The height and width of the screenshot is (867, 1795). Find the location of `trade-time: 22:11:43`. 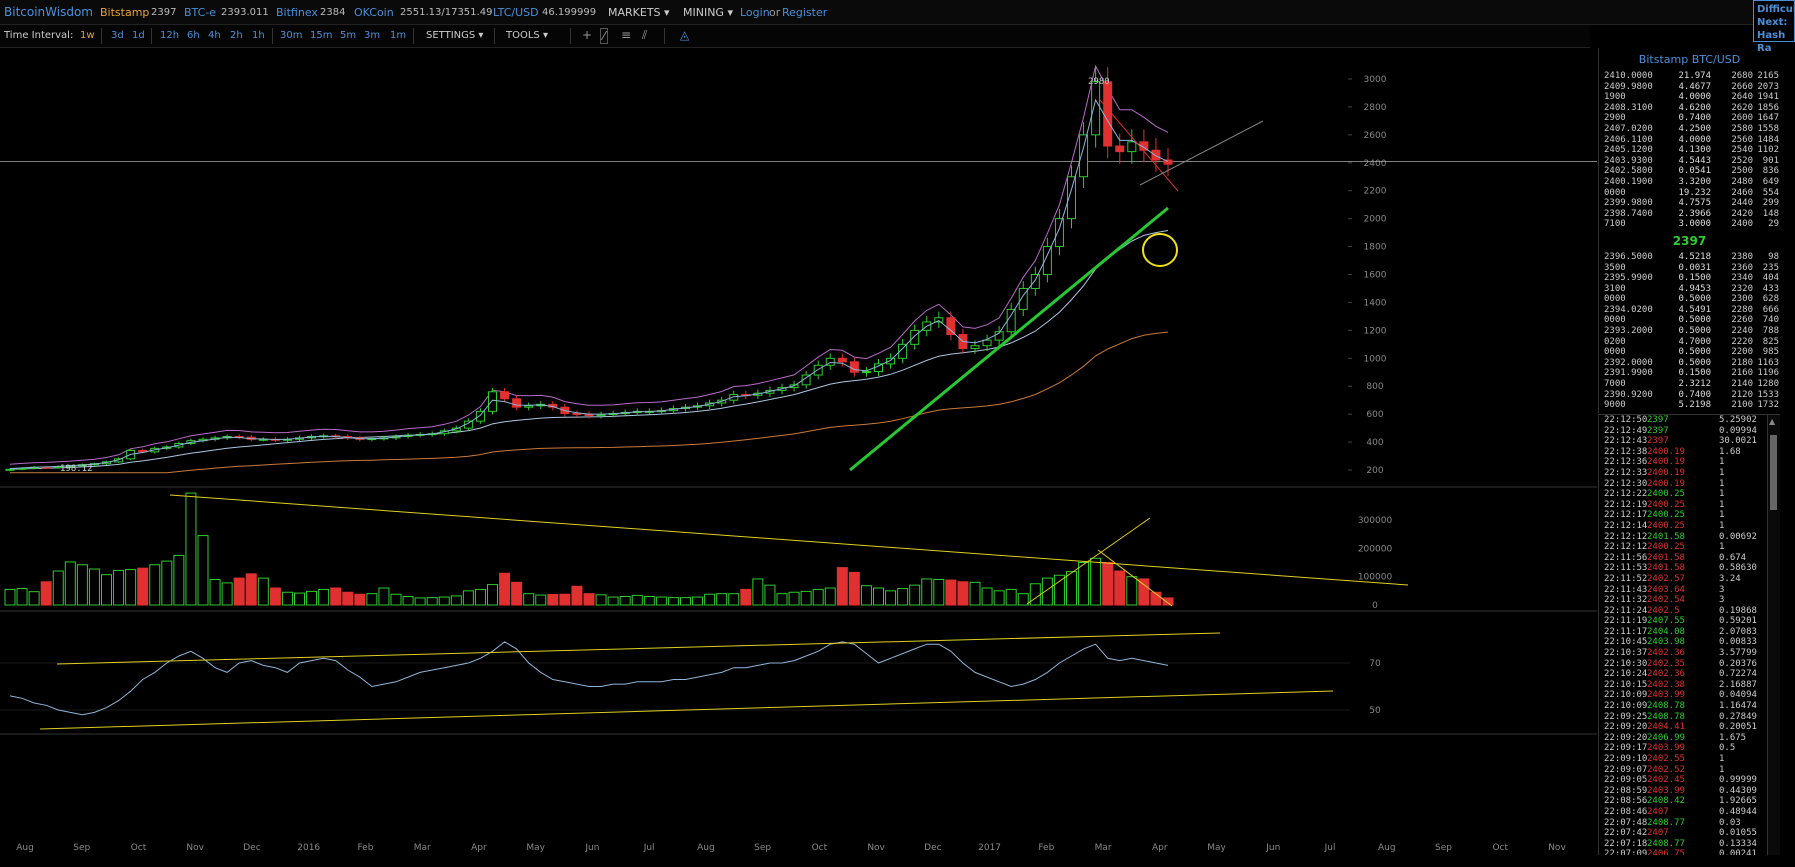

trade-time: 22:11:43 is located at coordinates (1626, 589).